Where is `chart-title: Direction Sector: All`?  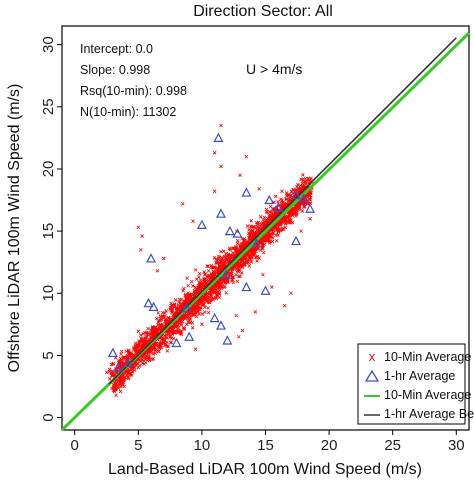 chart-title: Direction Sector: All is located at coordinates (263, 11).